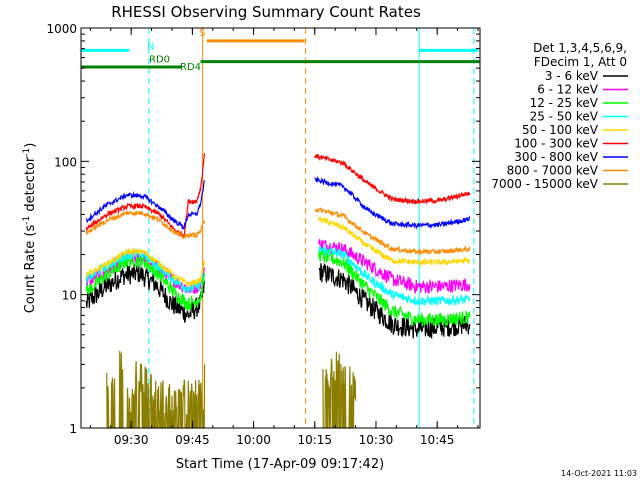 The width and height of the screenshot is (640, 480). Describe the element at coordinates (560, 130) in the screenshot. I see `legend-label-4: 50 - 100 keV` at that location.